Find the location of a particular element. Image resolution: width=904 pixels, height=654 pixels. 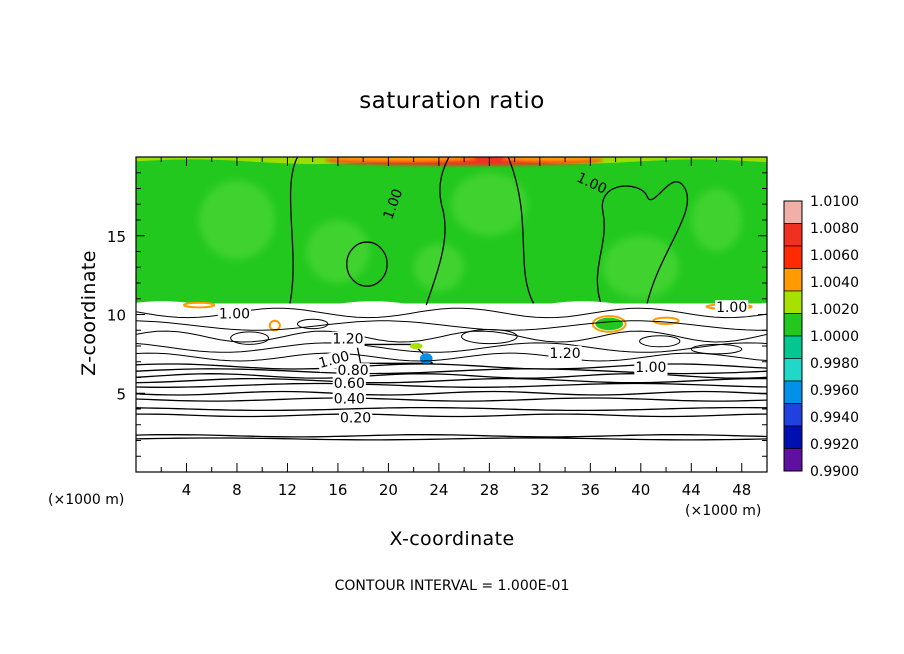

x-tick-label: 4 is located at coordinates (187, 490).